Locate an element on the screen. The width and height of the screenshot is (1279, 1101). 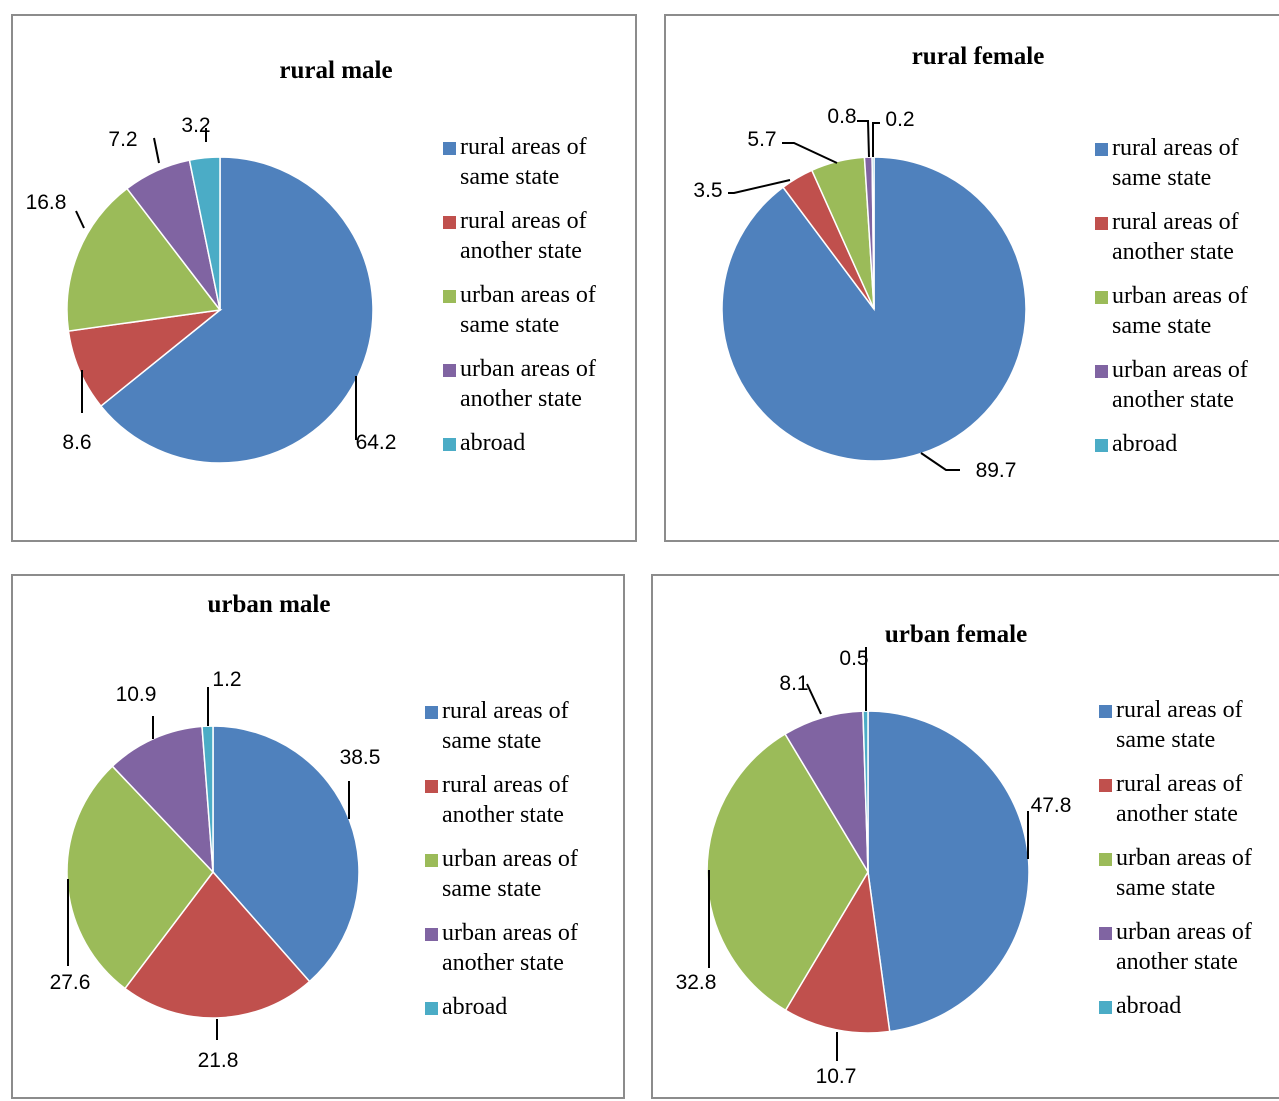
data-label-rural-same-state: 64.2 is located at coordinates (376, 442).